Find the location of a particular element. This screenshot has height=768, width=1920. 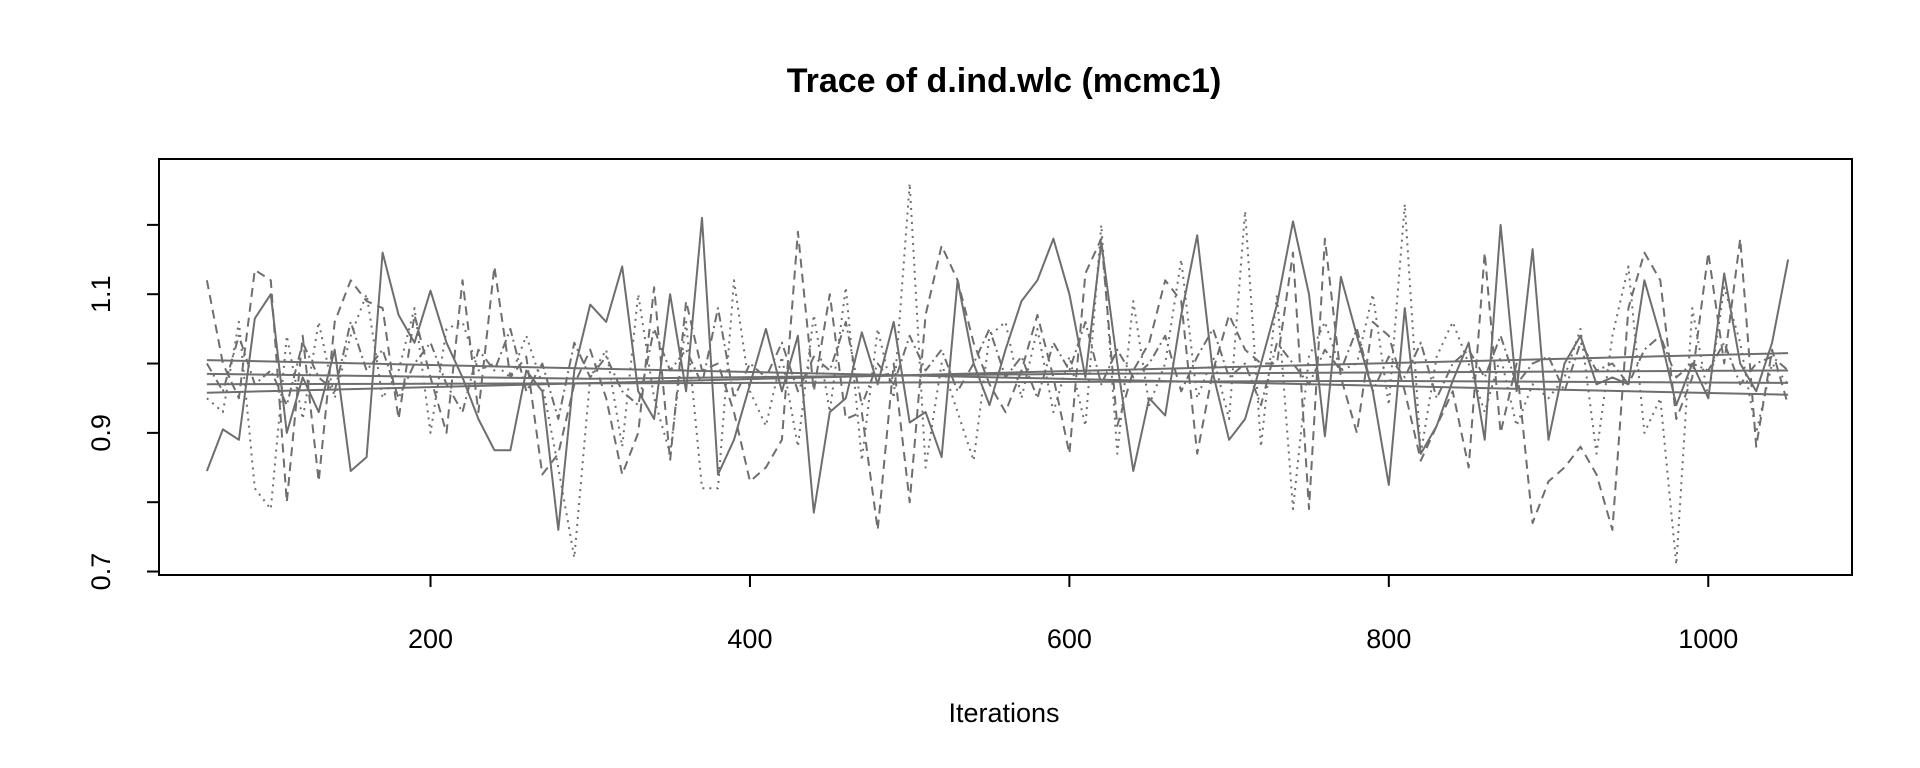

y-tick-label: 1.1 is located at coordinates (101, 294).